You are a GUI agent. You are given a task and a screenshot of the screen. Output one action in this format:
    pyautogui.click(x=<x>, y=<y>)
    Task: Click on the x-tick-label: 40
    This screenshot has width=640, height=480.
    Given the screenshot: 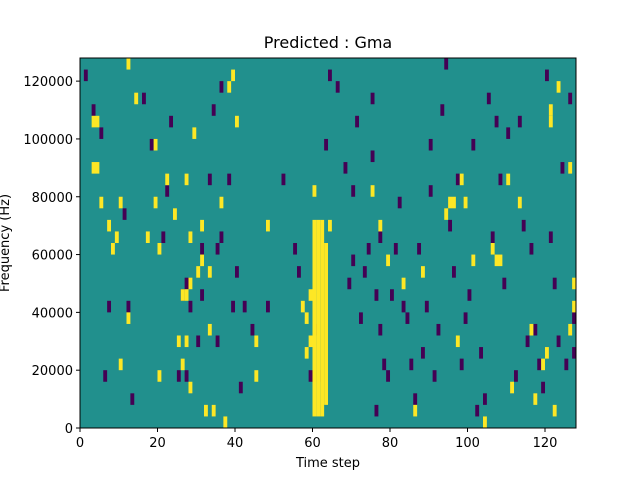 What is the action you would take?
    pyautogui.click(x=235, y=443)
    